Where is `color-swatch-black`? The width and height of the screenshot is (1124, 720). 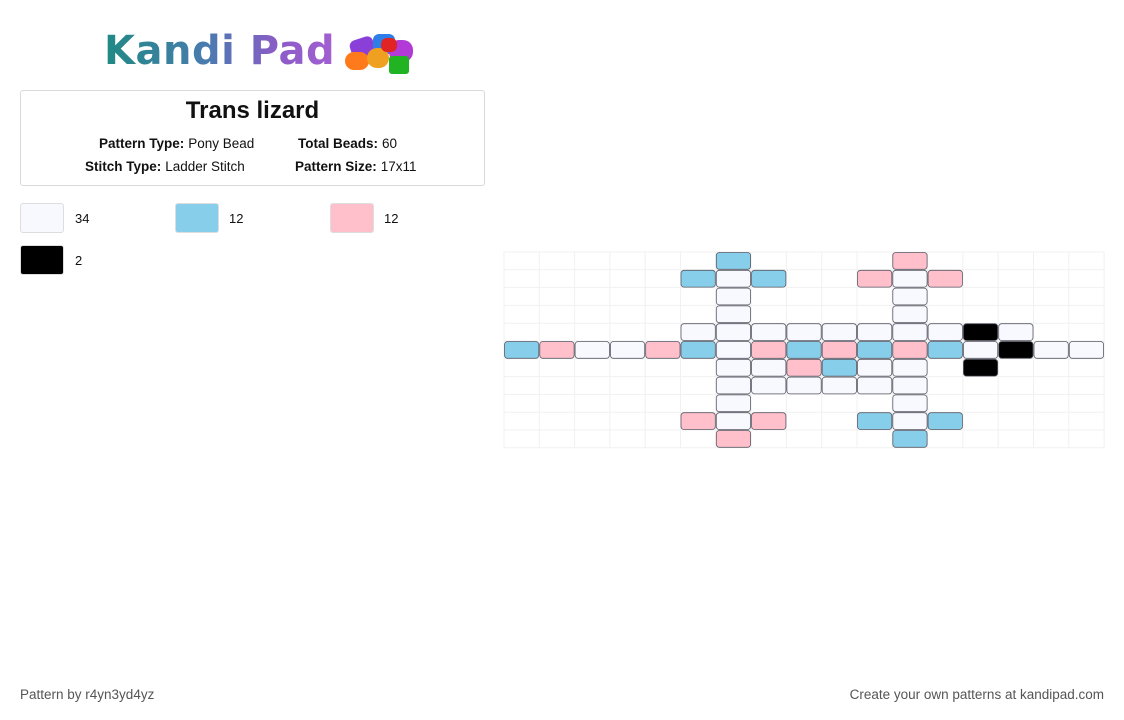
color-swatch-black is located at coordinates (42, 260).